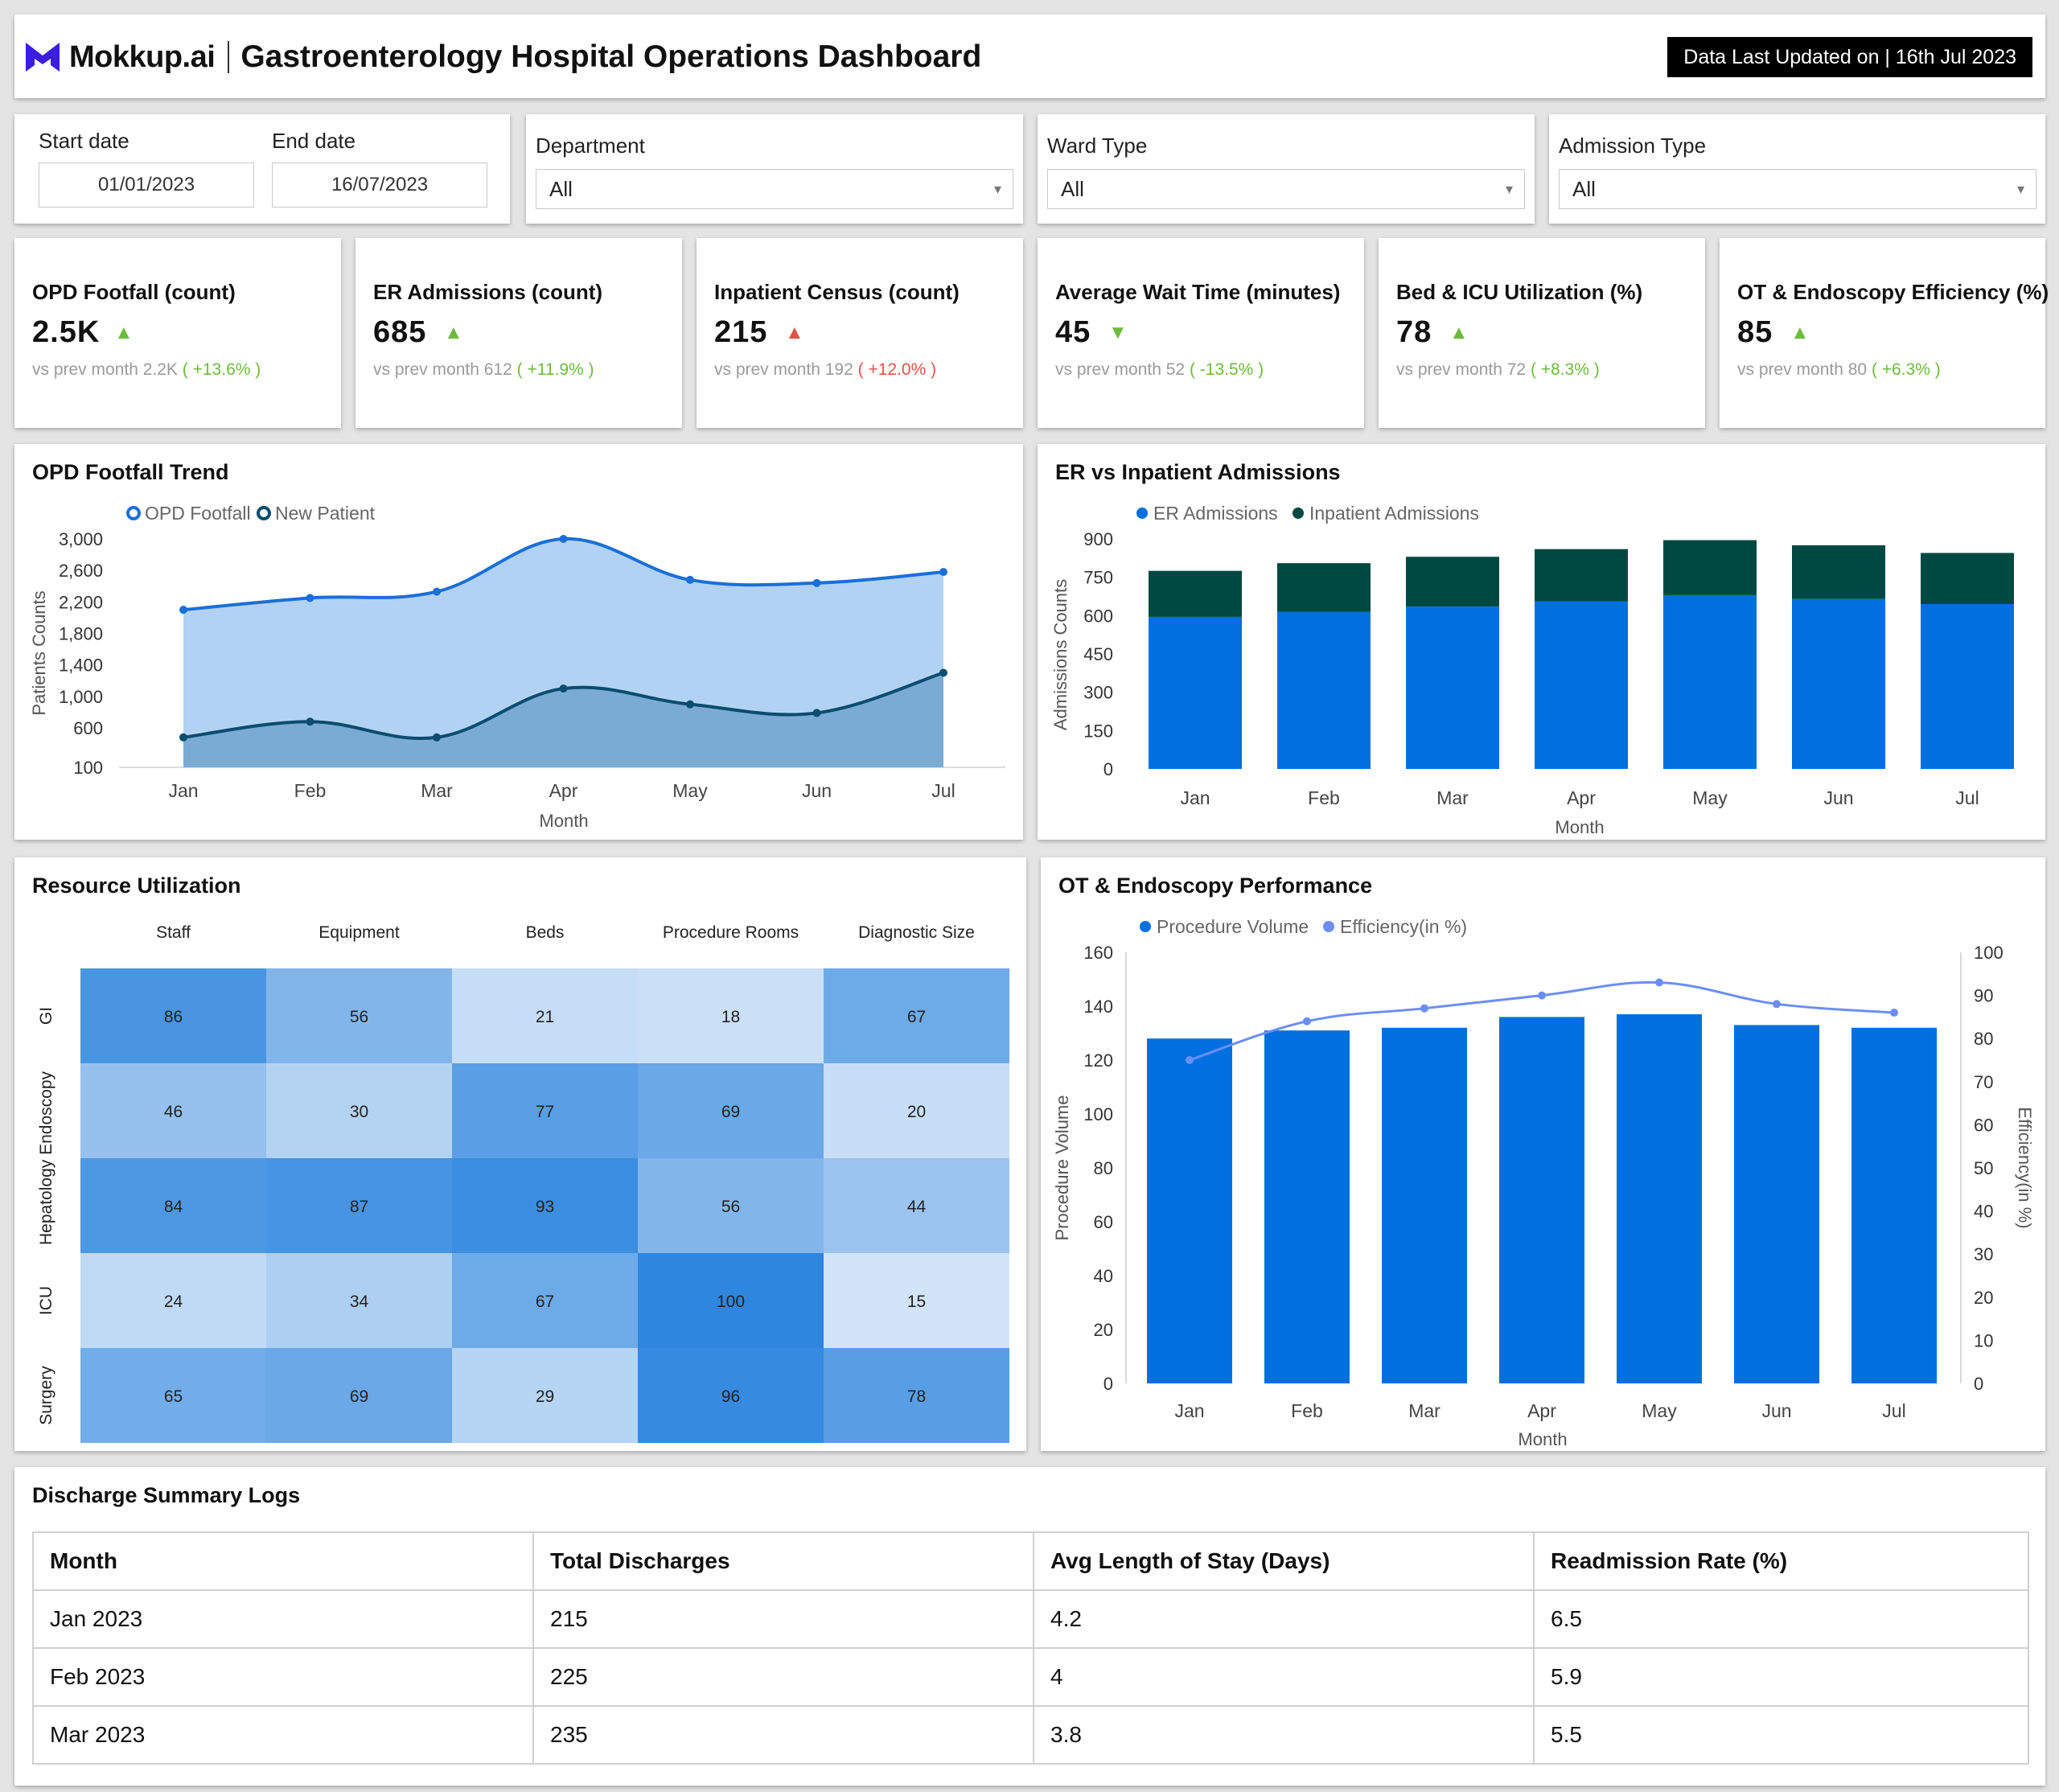 This screenshot has height=1792, width=2059. What do you see at coordinates (198, 513) in the screenshot?
I see `legend-label: OPD Footfall` at bounding box center [198, 513].